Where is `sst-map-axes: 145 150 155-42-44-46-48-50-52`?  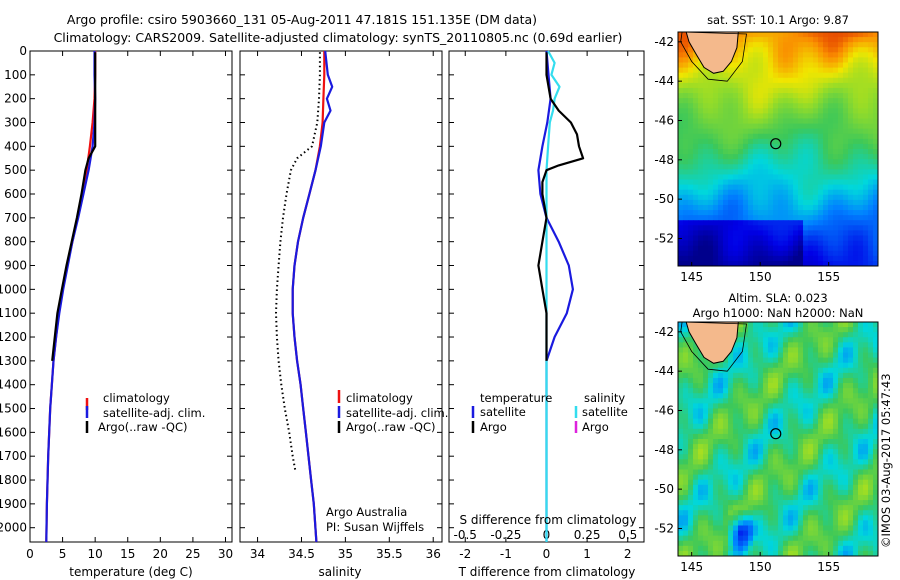 sst-map-axes: 145 150 155-42-44-46-48-50-52 is located at coordinates (747, 159).